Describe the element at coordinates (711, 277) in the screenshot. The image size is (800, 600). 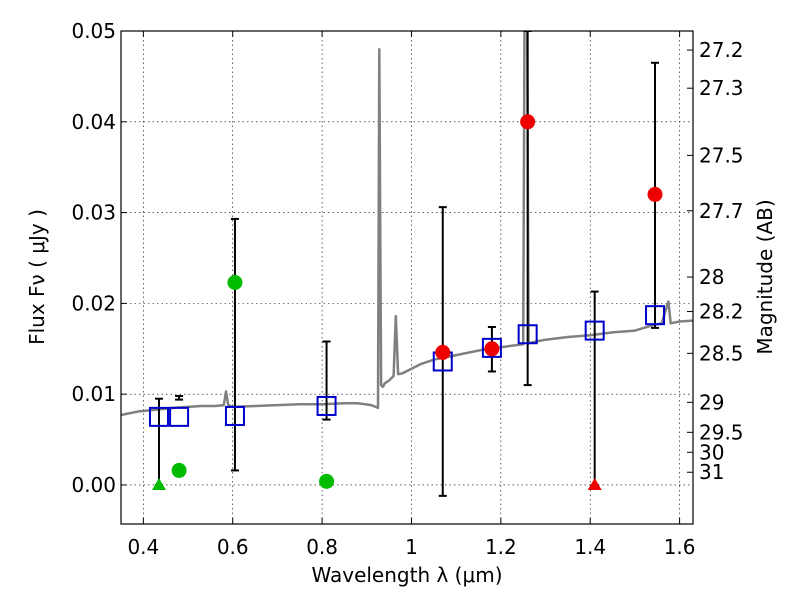
I see `y2-tick-label: 28` at that location.